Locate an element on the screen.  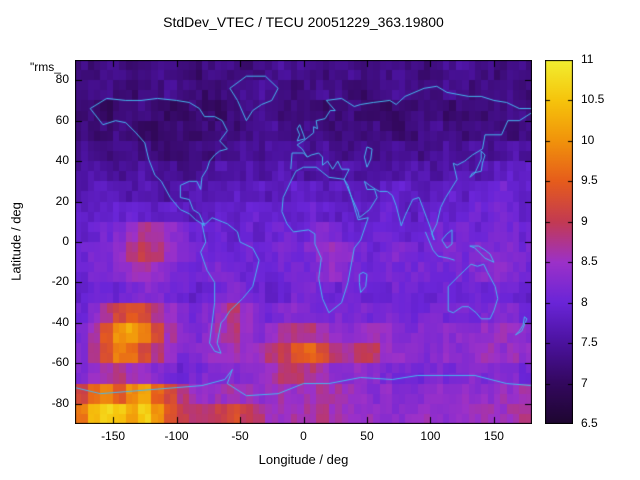
y-tick-label: -20 is located at coordinates (60, 281).